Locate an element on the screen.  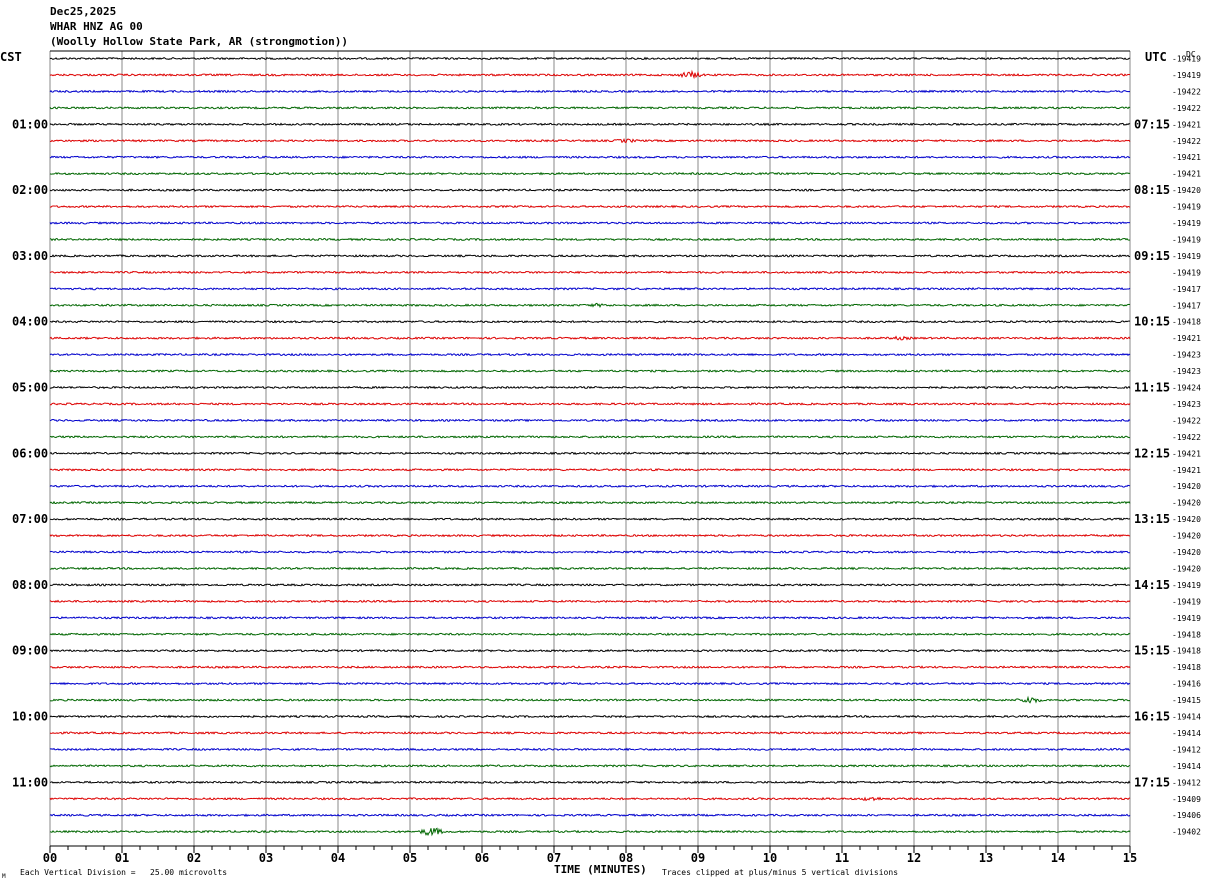
dc-offset-label: -19412 is located at coordinates (1186, 749).